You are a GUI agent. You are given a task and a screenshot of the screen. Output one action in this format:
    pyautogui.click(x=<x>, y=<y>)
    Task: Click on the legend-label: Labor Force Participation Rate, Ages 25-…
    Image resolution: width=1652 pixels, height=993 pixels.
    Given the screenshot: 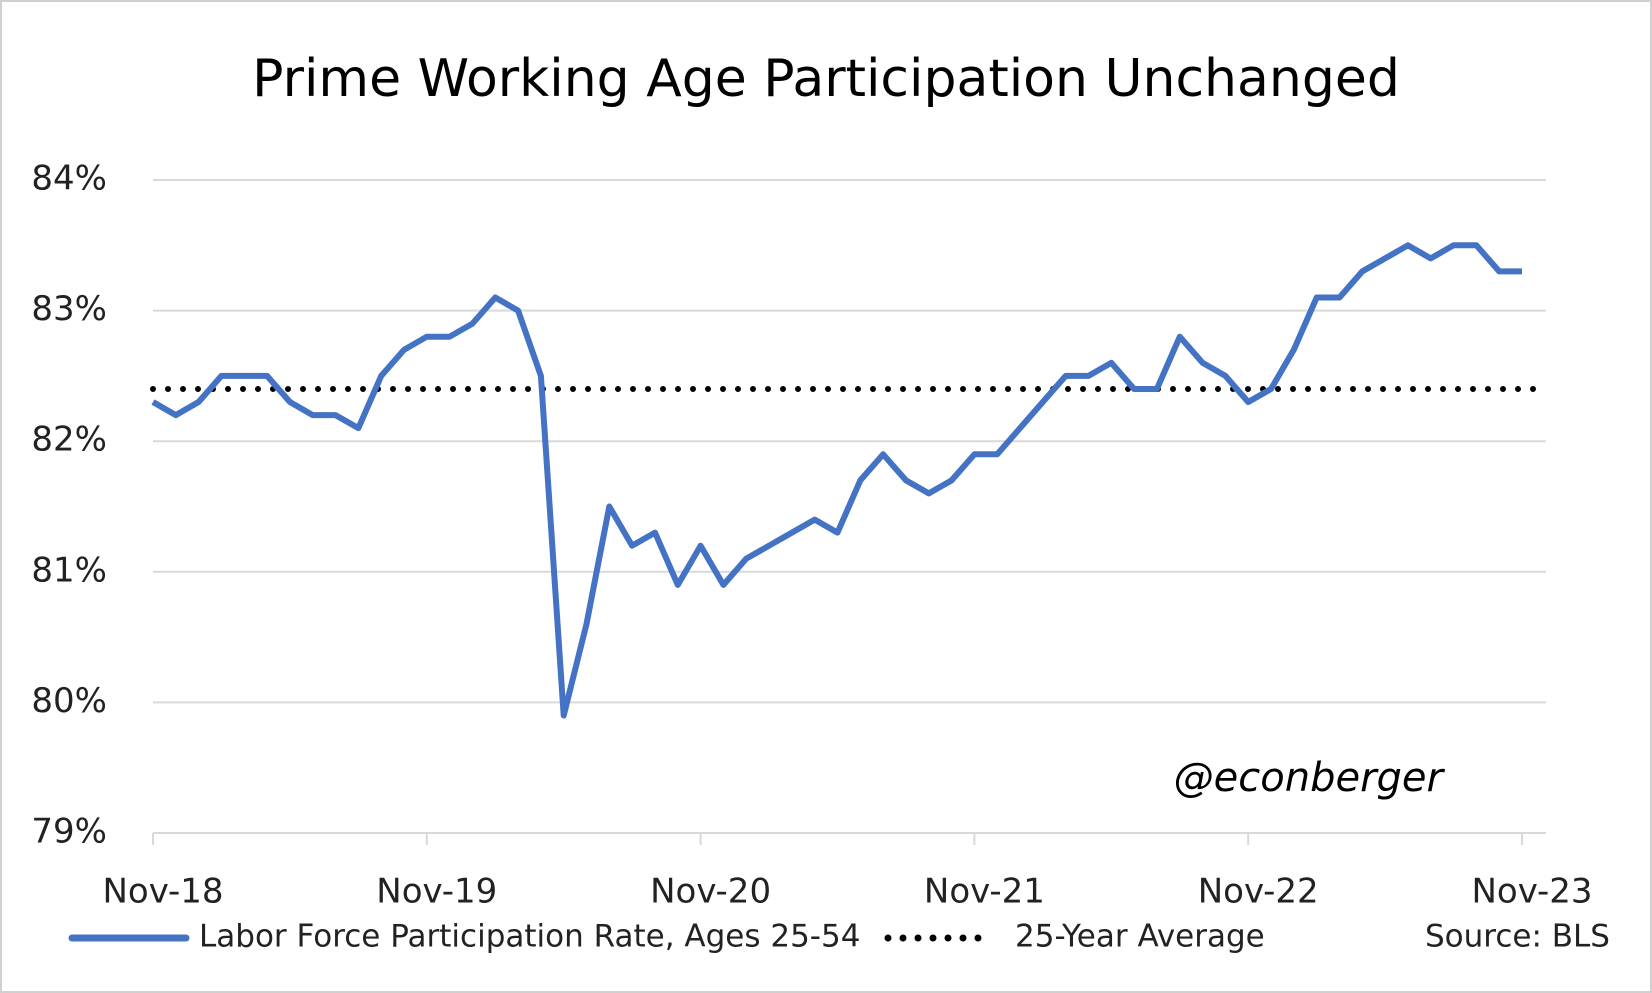 What is the action you would take?
    pyautogui.click(x=529, y=937)
    